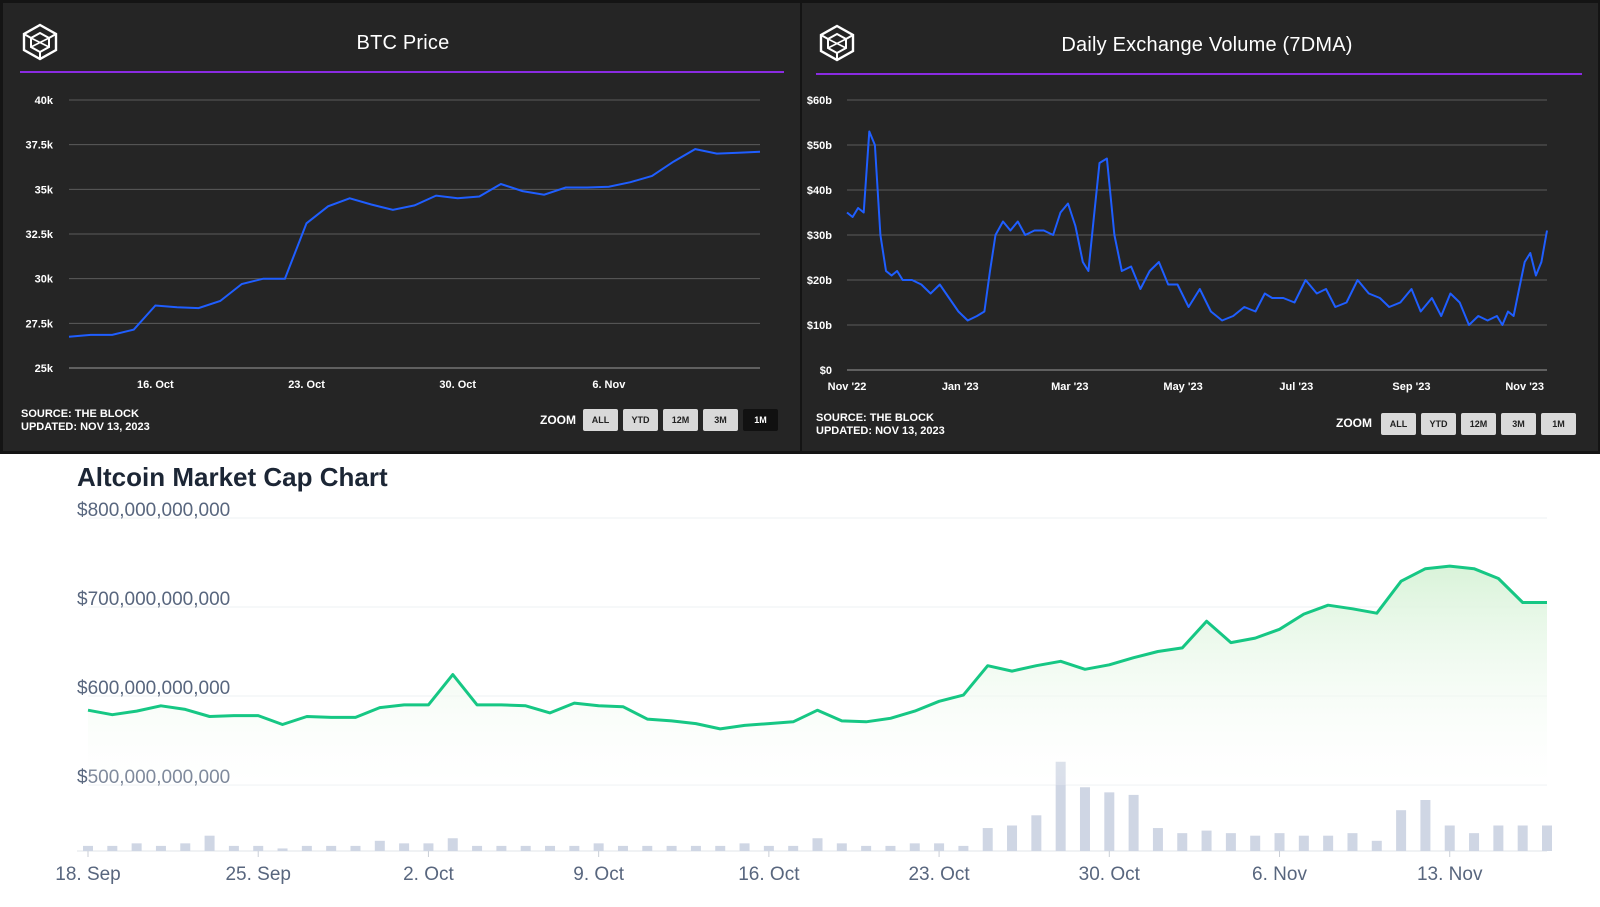 This screenshot has width=1600, height=907. Describe the element at coordinates (826, 371) in the screenshot. I see `y-tick-label: $0` at that location.